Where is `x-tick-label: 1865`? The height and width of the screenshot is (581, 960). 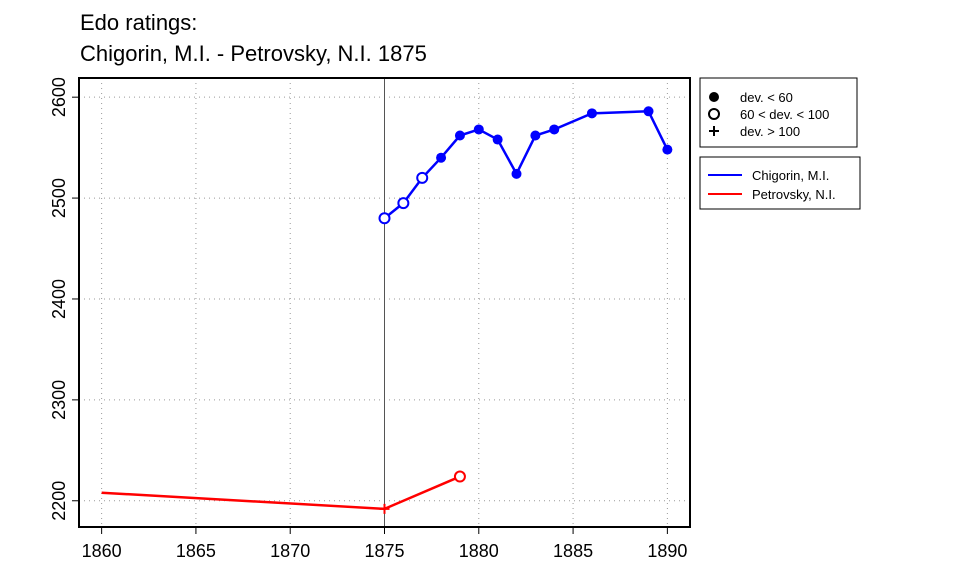
x-tick-label: 1865 is located at coordinates (196, 551).